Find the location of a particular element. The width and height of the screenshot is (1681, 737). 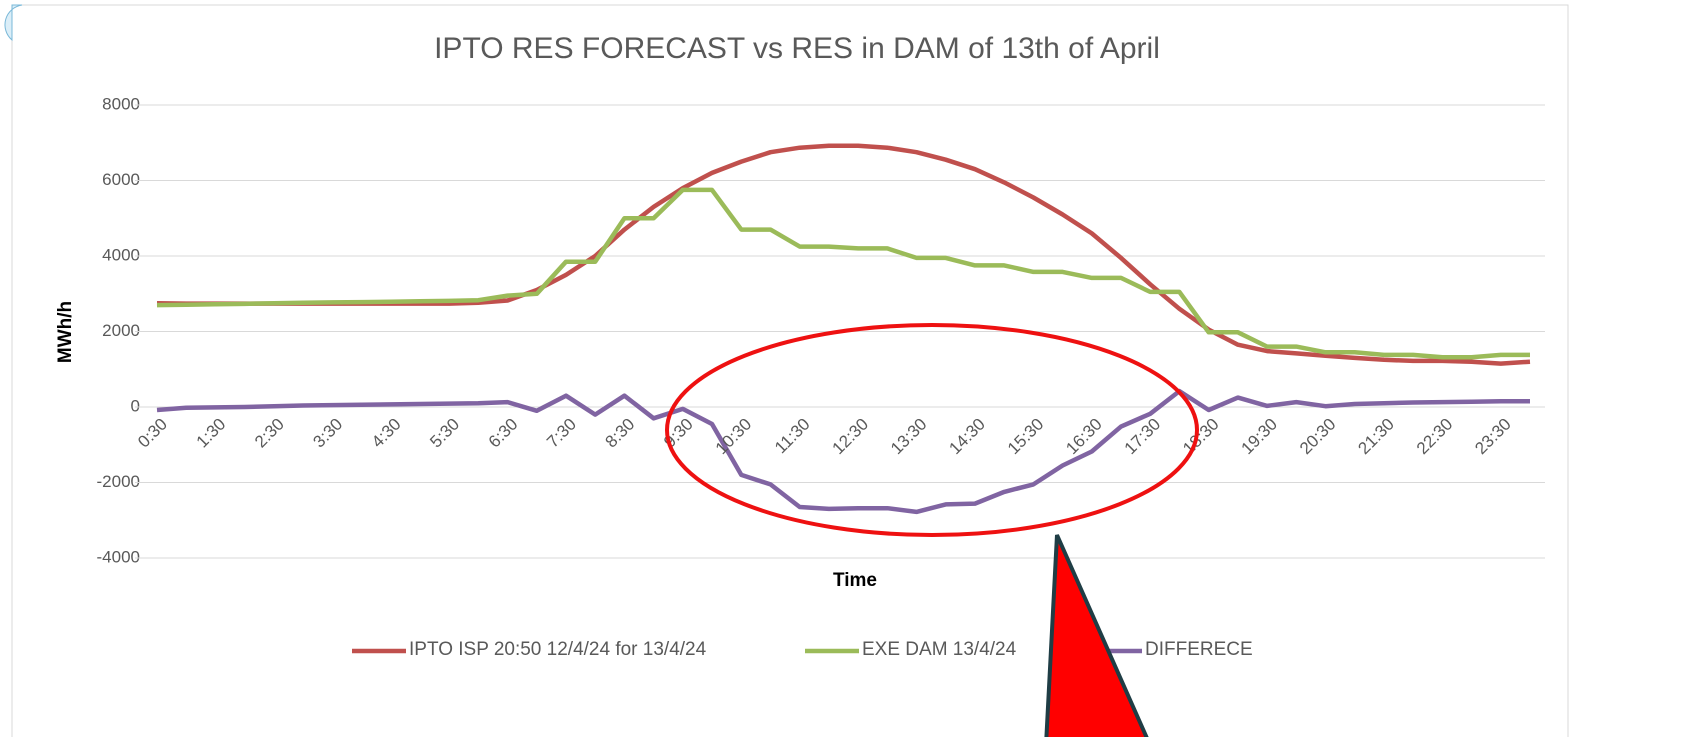

y-tick-label: 8000 is located at coordinates (121, 103).